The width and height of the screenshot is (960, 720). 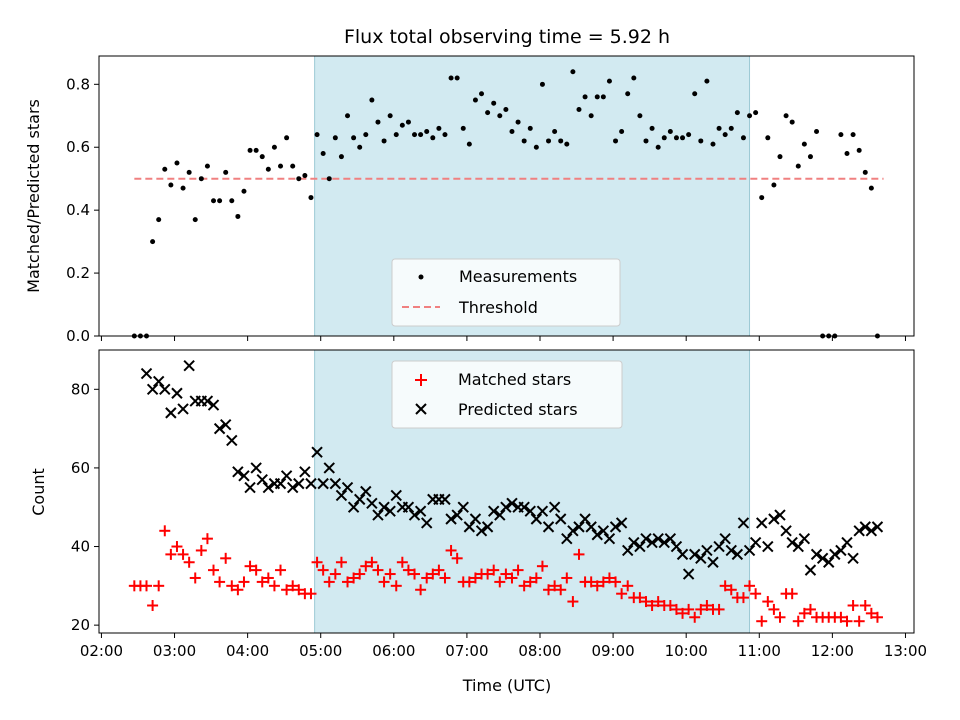 What do you see at coordinates (466, 651) in the screenshot?
I see `x-tick-label: 07:00` at bounding box center [466, 651].